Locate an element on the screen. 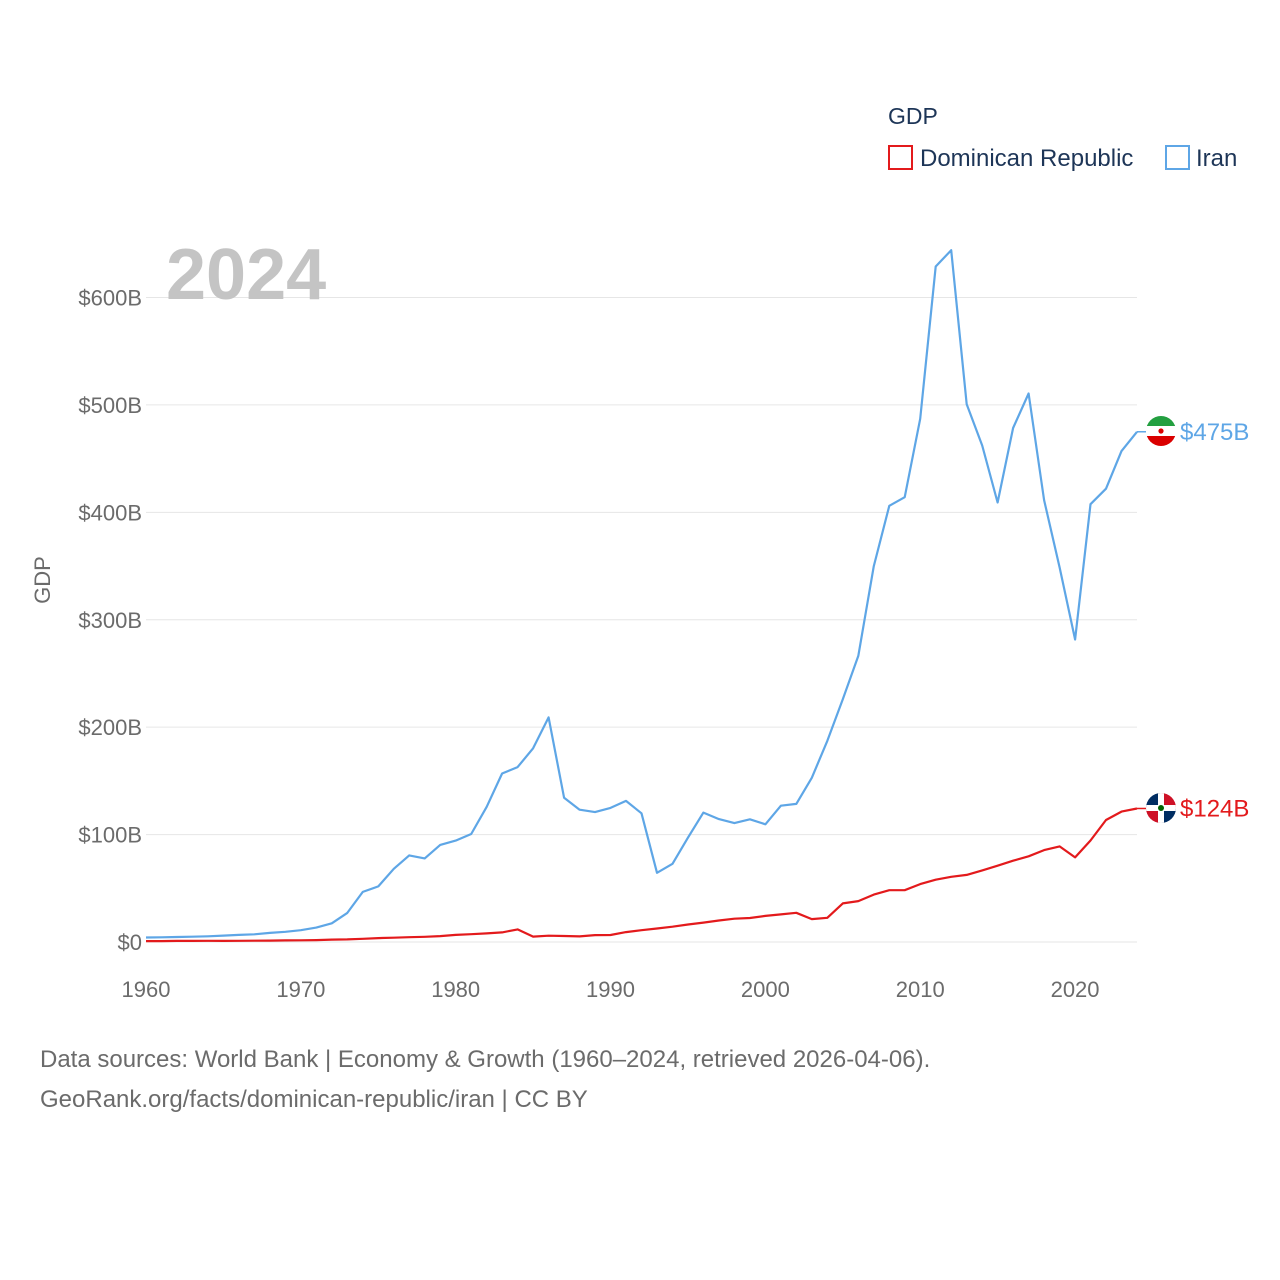  end-value-labels: $124B $475B is located at coordinates (1193, 620).